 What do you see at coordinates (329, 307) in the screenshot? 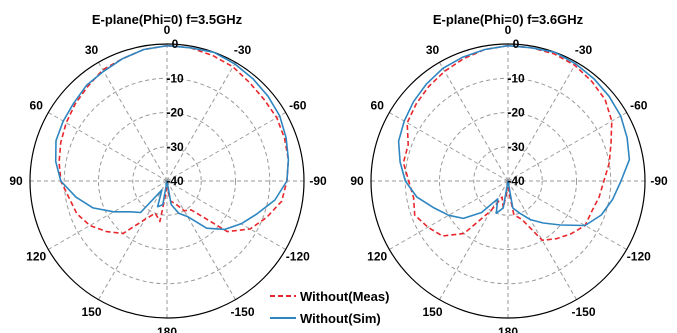
I see `legend: Without(Meas) Without(Sim)` at bounding box center [329, 307].